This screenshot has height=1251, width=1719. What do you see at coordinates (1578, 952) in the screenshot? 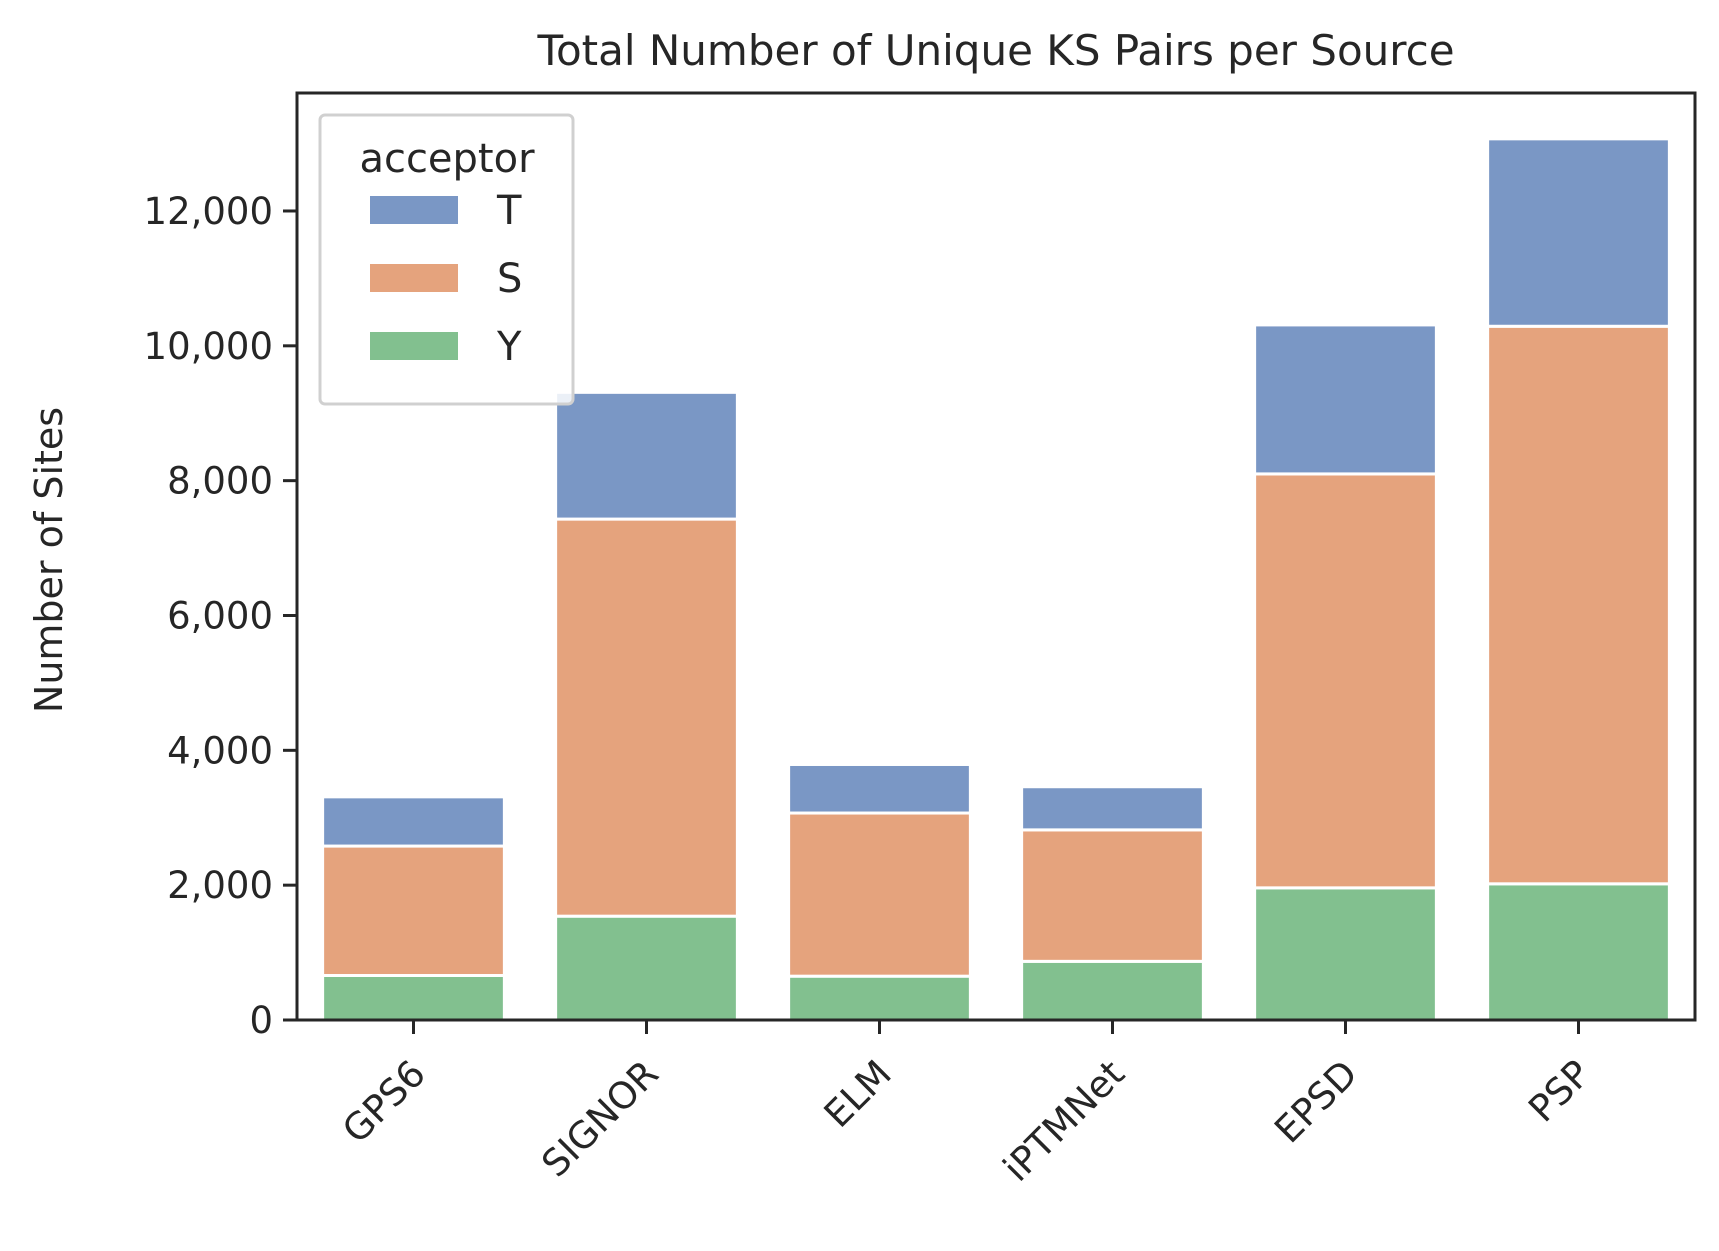
I see `bar-PSP-Y` at bounding box center [1578, 952].